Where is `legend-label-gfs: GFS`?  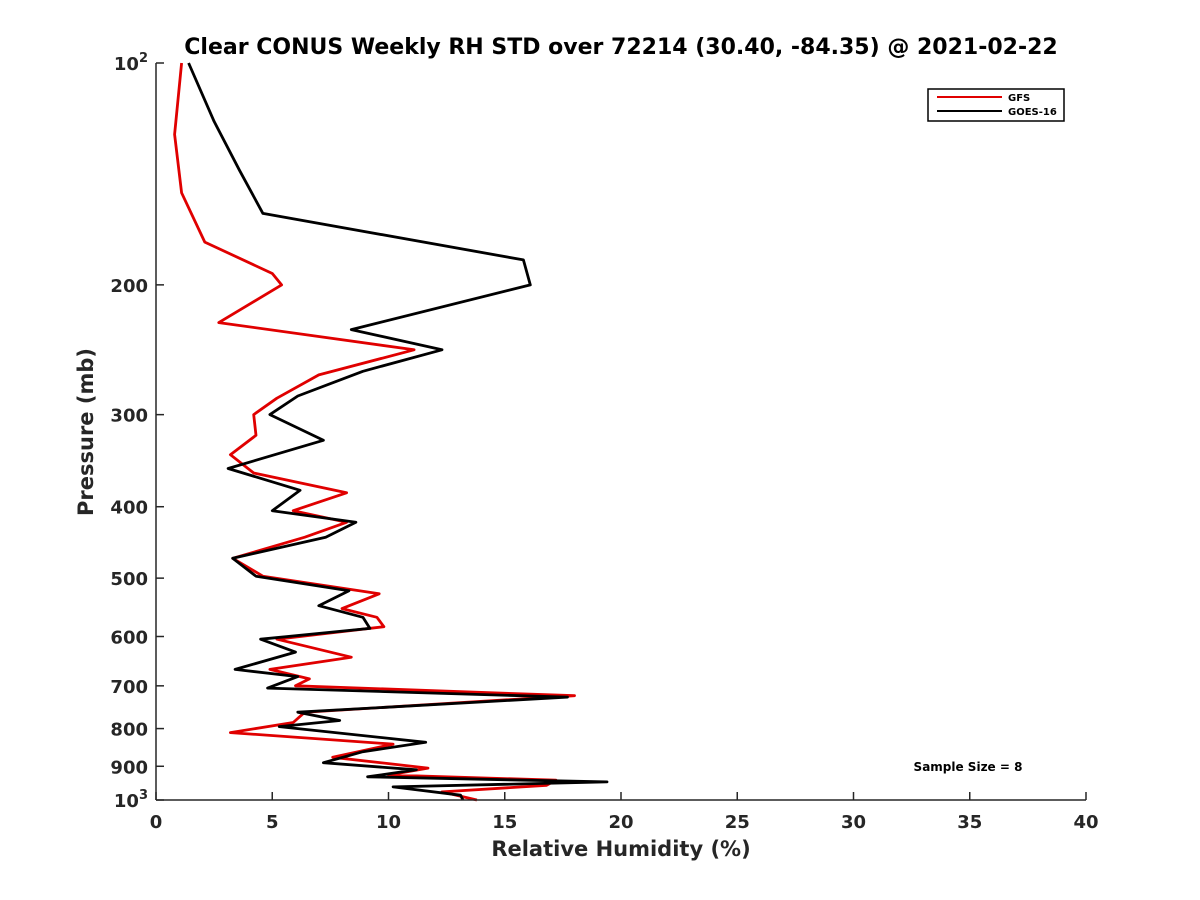
legend-label-gfs: GFS is located at coordinates (1019, 98).